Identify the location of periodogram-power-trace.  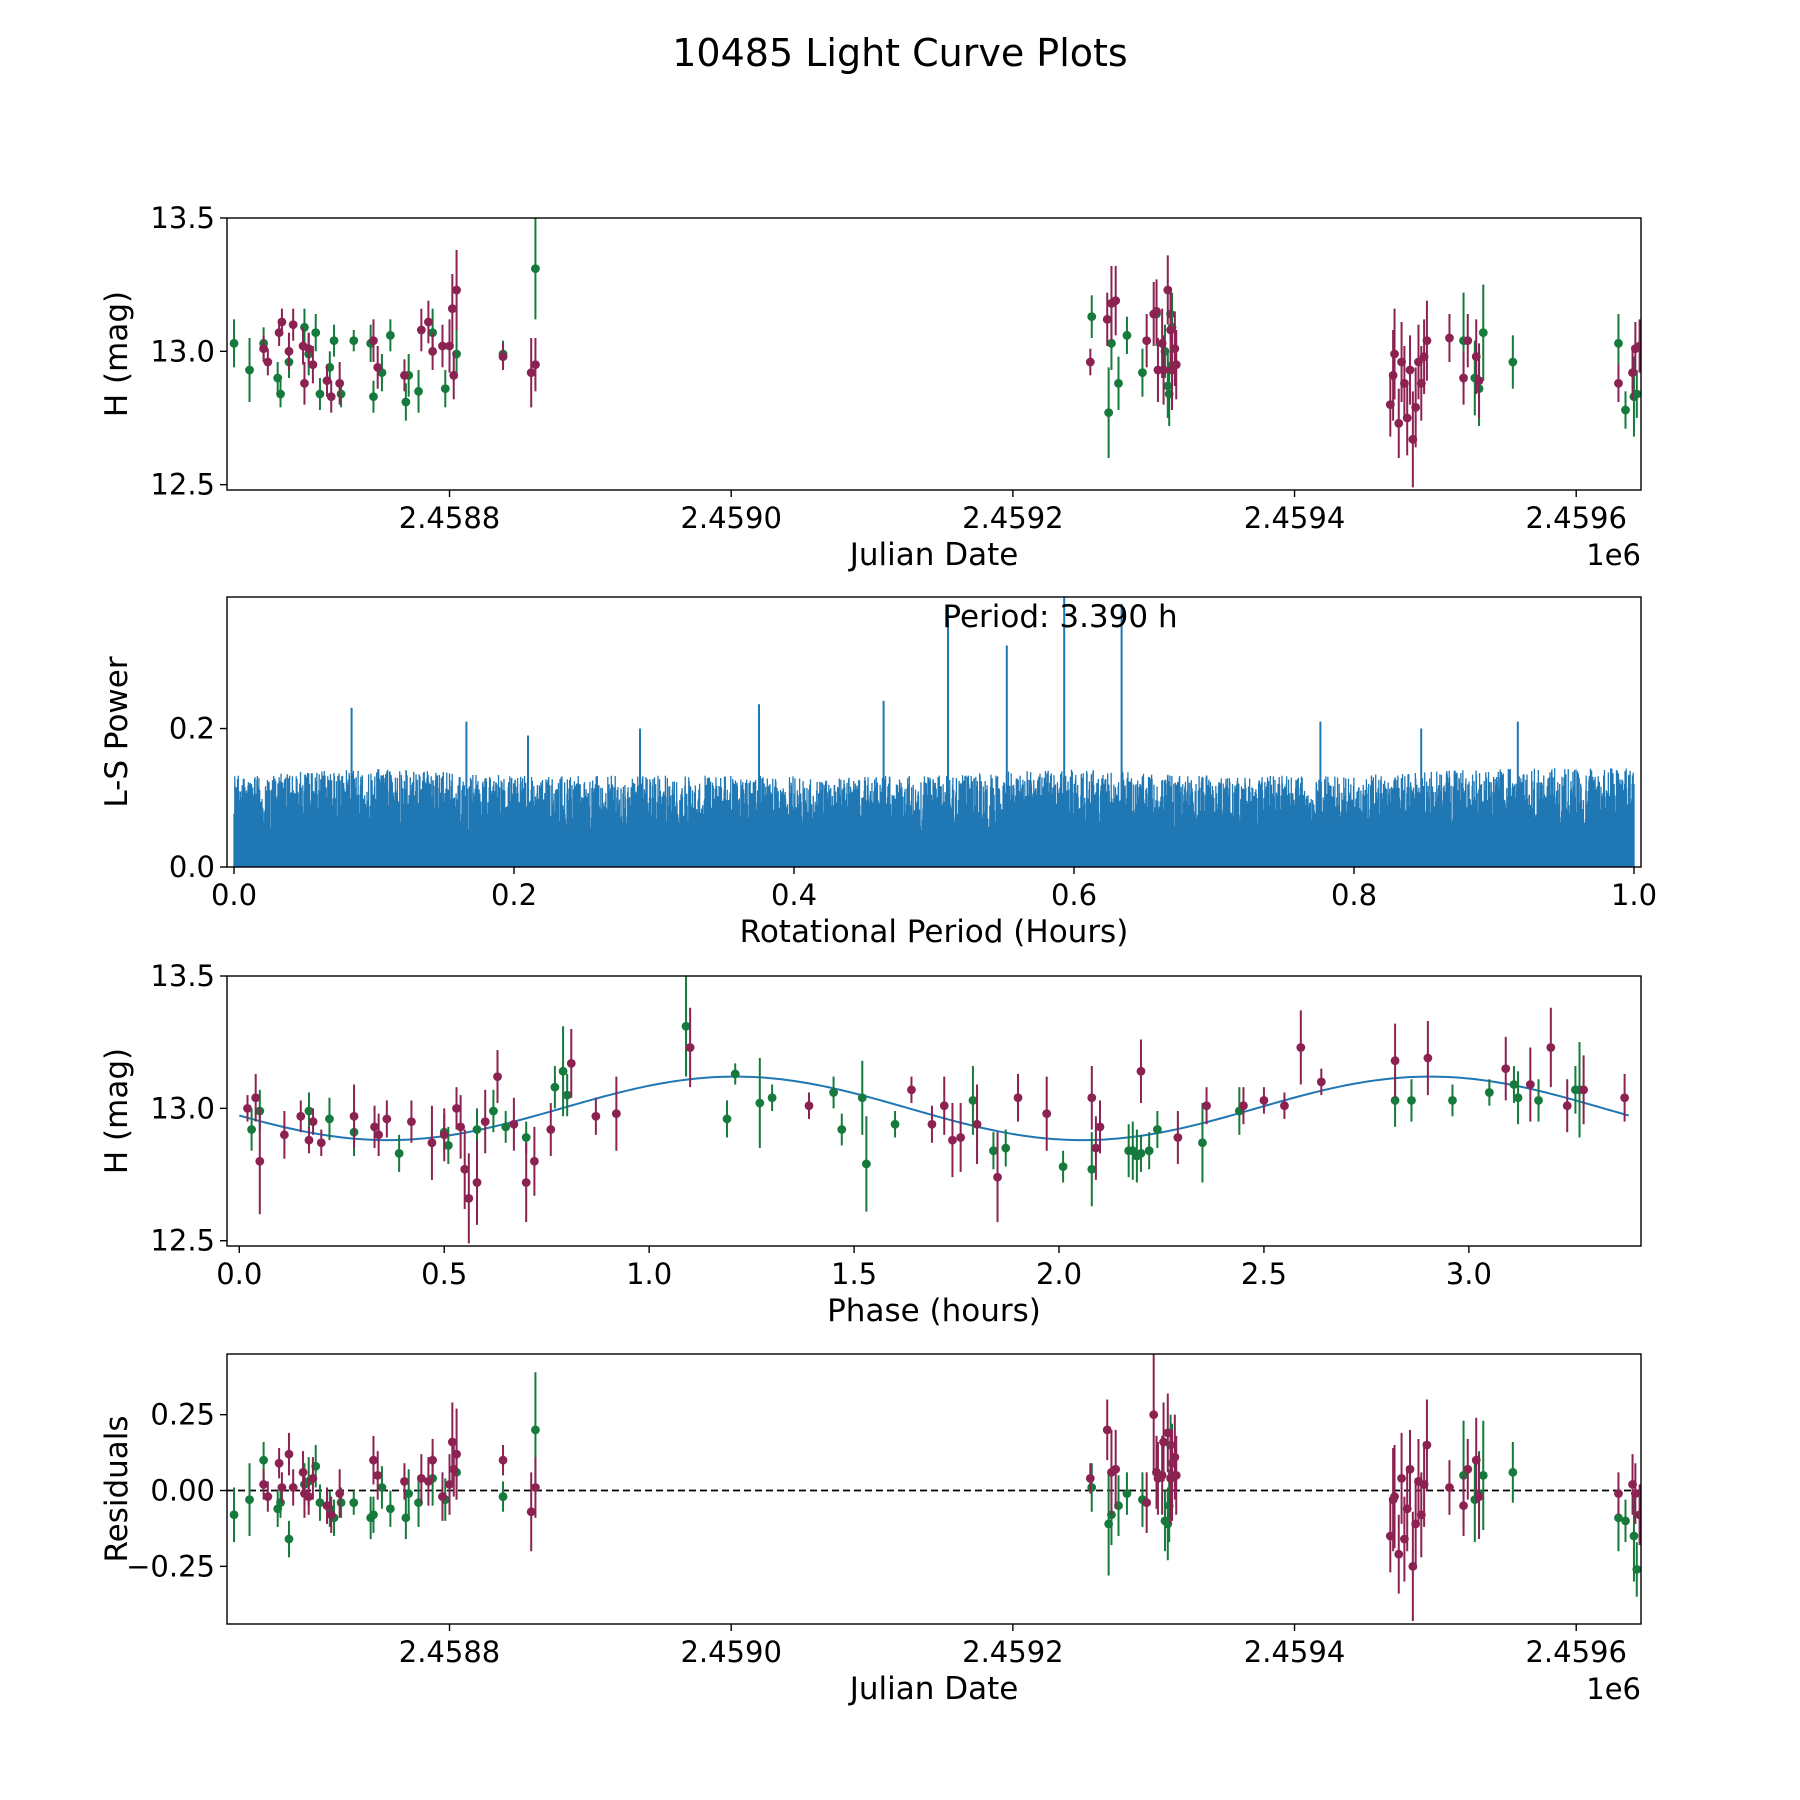
(934, 817).